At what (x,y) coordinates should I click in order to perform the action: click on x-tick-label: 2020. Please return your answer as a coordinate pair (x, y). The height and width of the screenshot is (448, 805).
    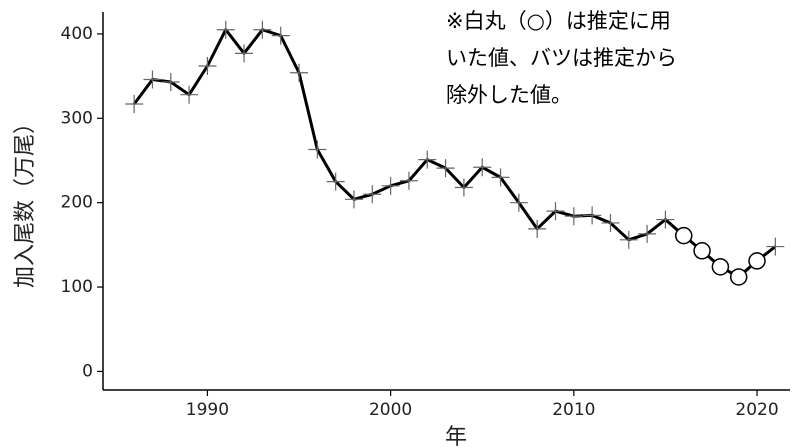
    Looking at the image, I should click on (756, 410).